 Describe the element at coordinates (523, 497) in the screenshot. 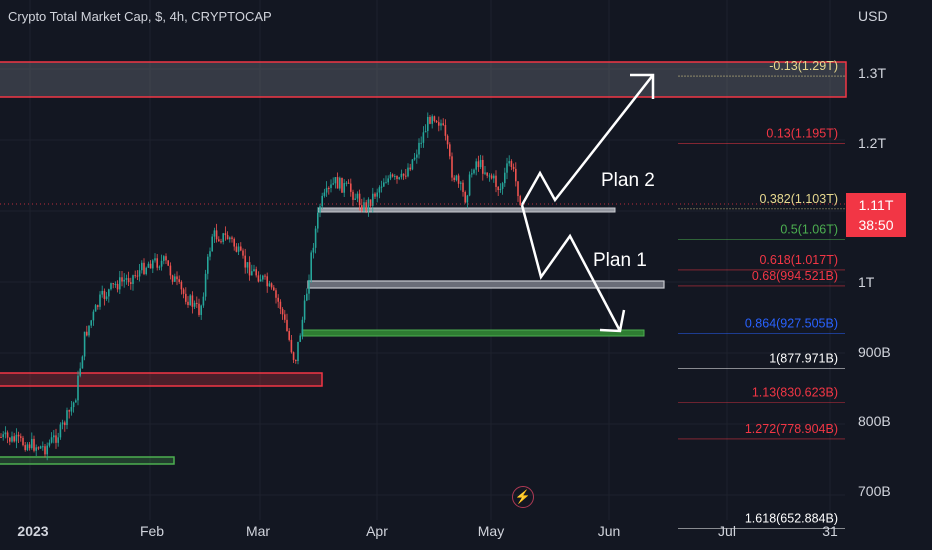

I see `lightning-icon: ⚡` at that location.